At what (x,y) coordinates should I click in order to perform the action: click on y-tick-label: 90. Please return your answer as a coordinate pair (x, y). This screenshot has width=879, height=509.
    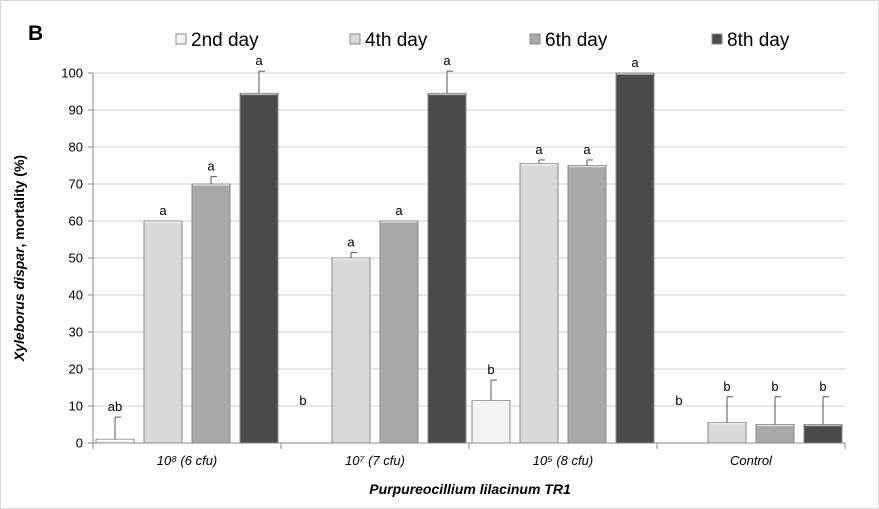
    Looking at the image, I should click on (76, 110).